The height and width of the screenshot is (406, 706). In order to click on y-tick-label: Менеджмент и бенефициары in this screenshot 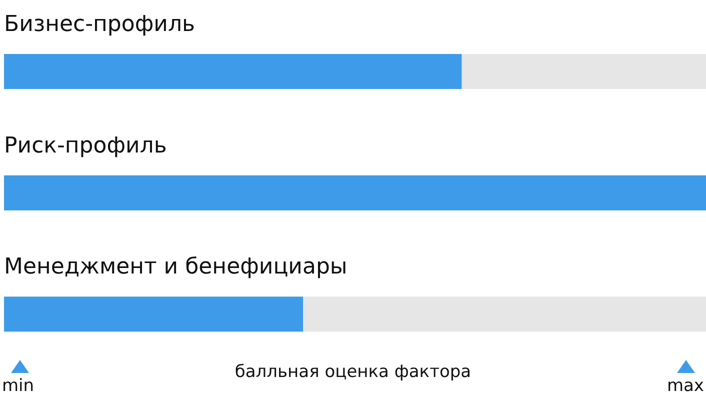, I will do `click(176, 267)`.